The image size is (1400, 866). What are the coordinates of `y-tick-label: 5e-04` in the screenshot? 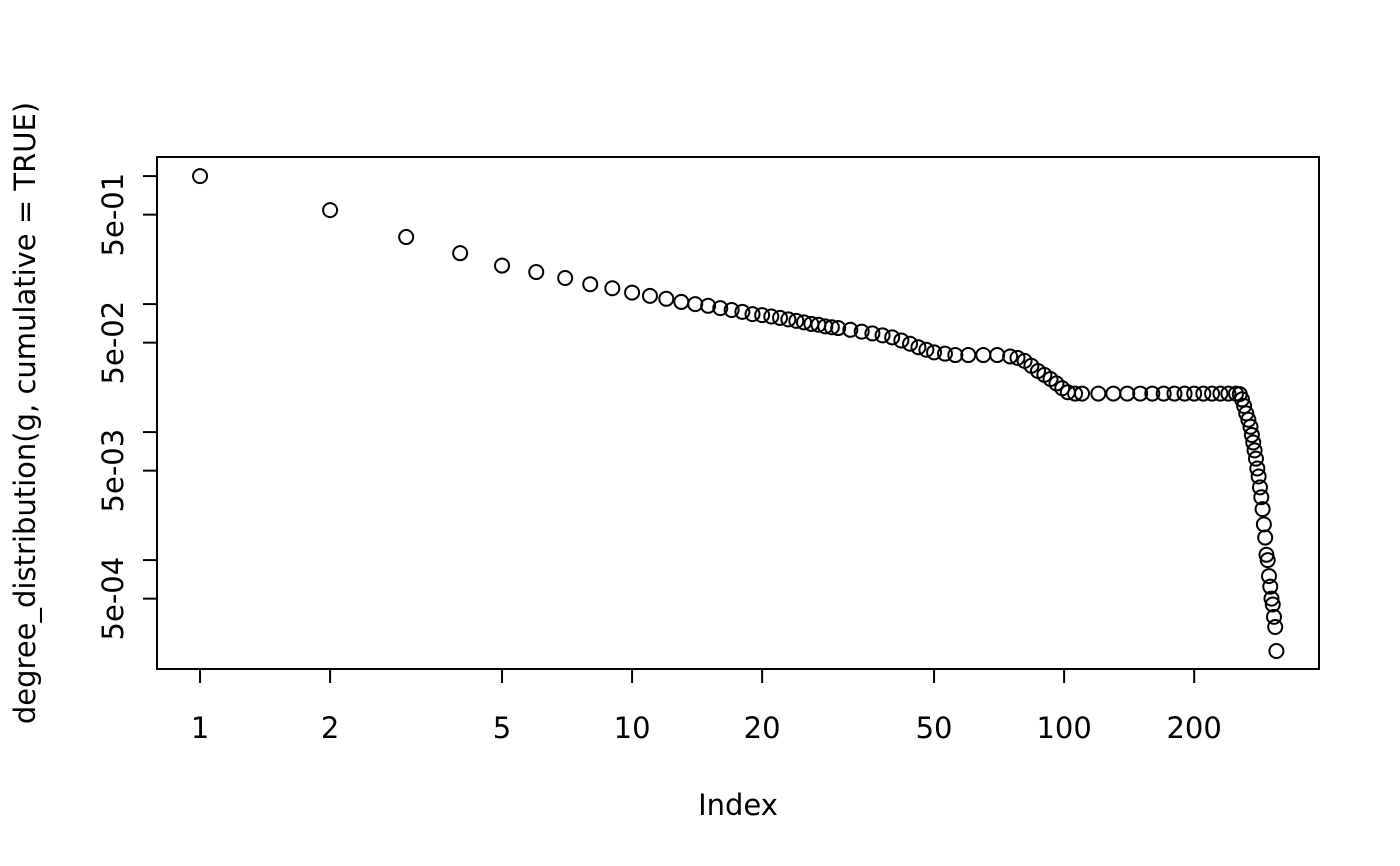 It's located at (113, 599).